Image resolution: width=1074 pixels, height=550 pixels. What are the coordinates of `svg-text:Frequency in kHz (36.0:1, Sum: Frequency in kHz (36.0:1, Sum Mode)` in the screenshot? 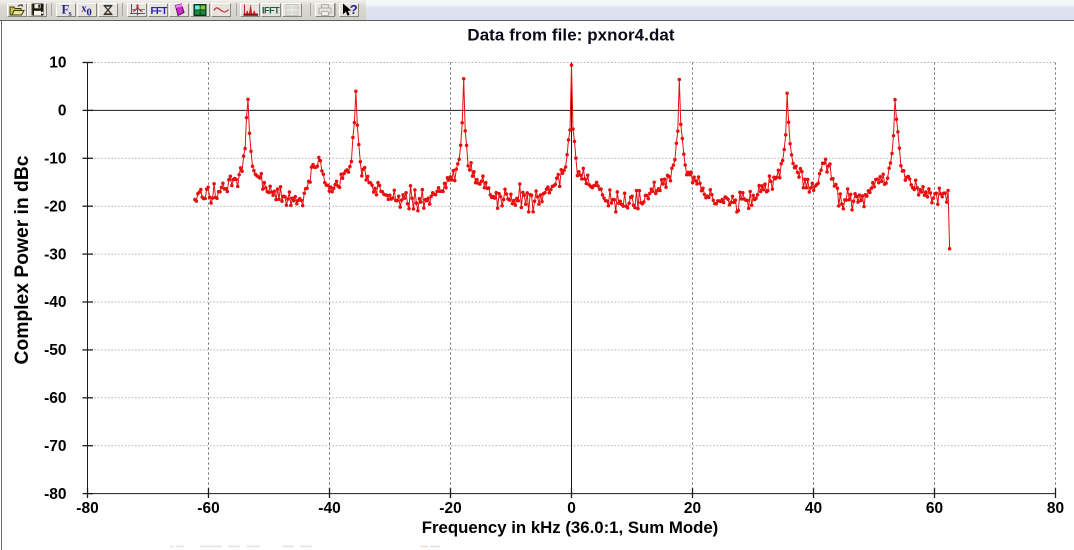 It's located at (570, 527).